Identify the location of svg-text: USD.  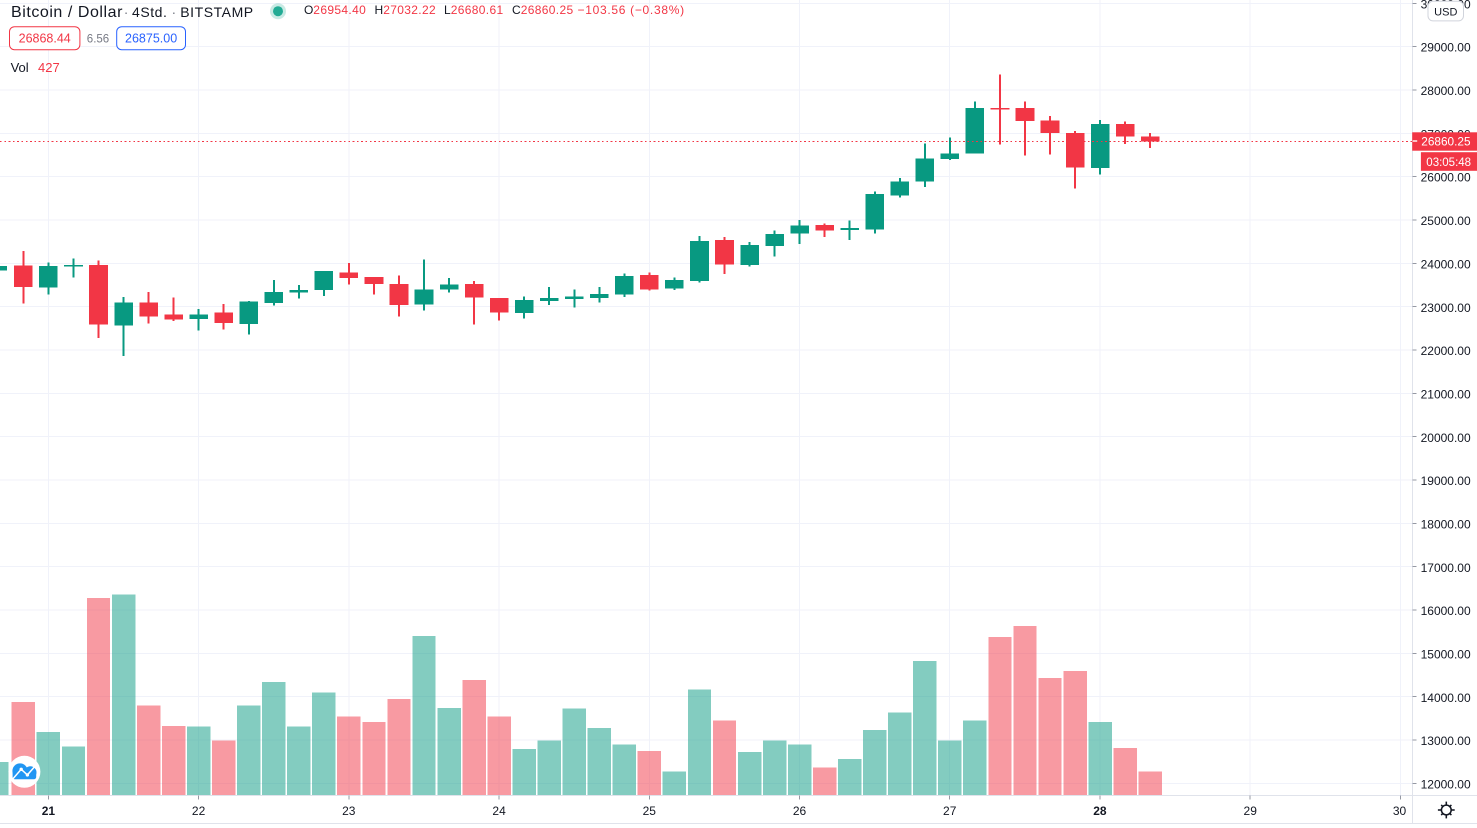
(1445, 12).